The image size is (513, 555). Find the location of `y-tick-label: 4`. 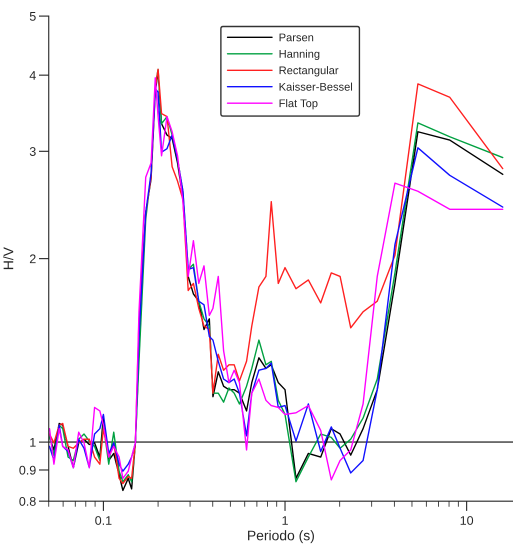

y-tick-label: 4 is located at coordinates (33, 75).